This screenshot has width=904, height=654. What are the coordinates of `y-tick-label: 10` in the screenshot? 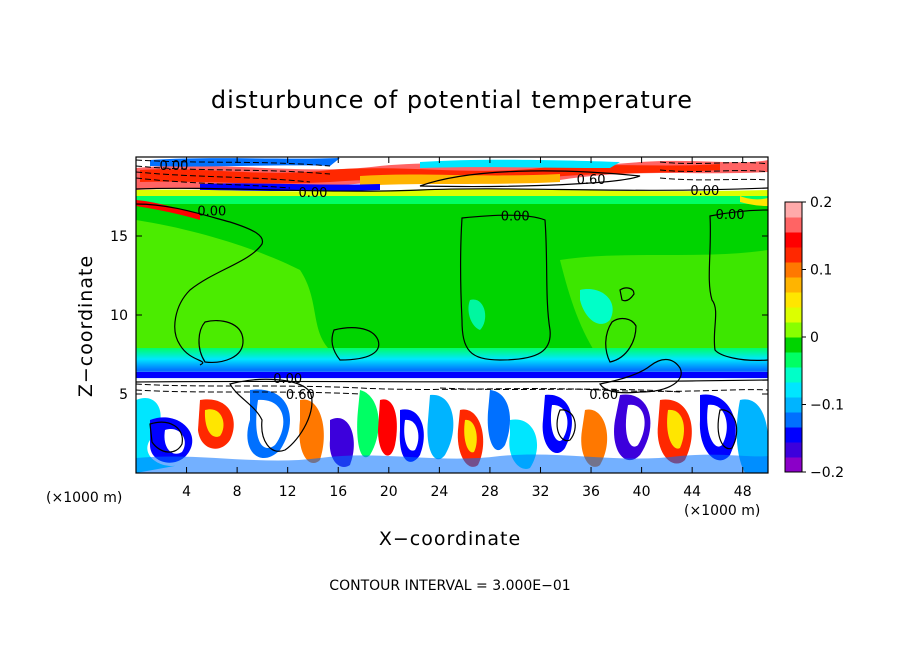 It's located at (119, 316).